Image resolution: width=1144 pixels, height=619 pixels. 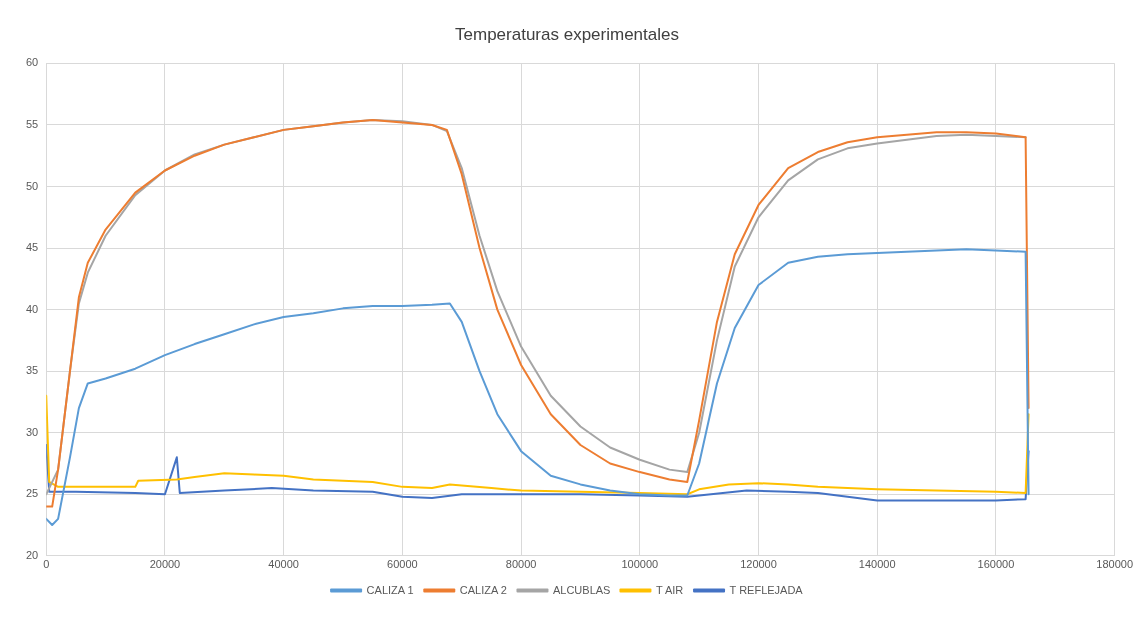 I want to click on y-tick-label: 60, so click(x=32, y=62).